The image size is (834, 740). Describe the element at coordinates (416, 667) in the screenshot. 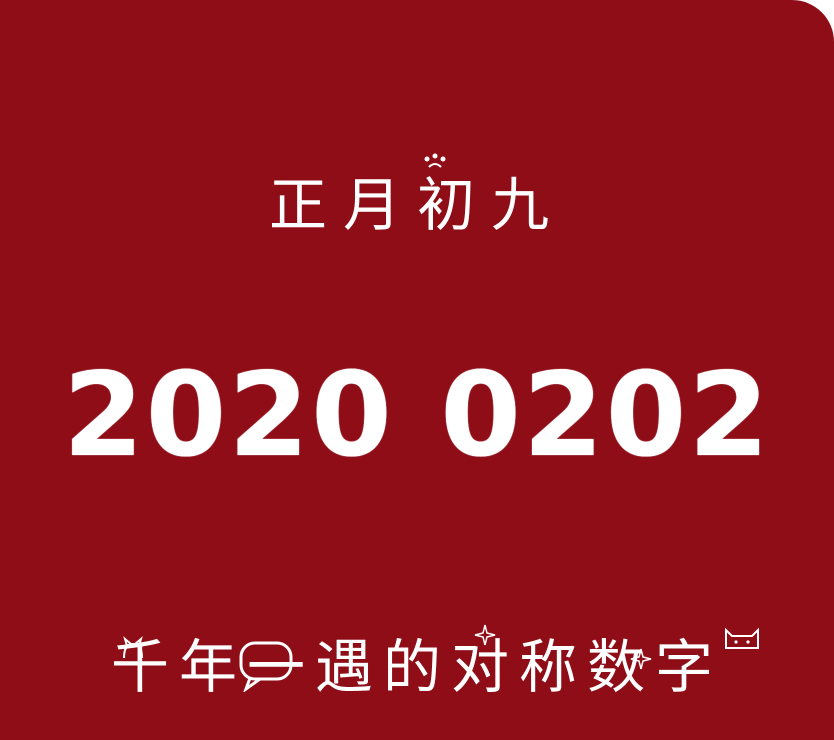

I see `slogan-text: 千年一遇的对称数字` at that location.